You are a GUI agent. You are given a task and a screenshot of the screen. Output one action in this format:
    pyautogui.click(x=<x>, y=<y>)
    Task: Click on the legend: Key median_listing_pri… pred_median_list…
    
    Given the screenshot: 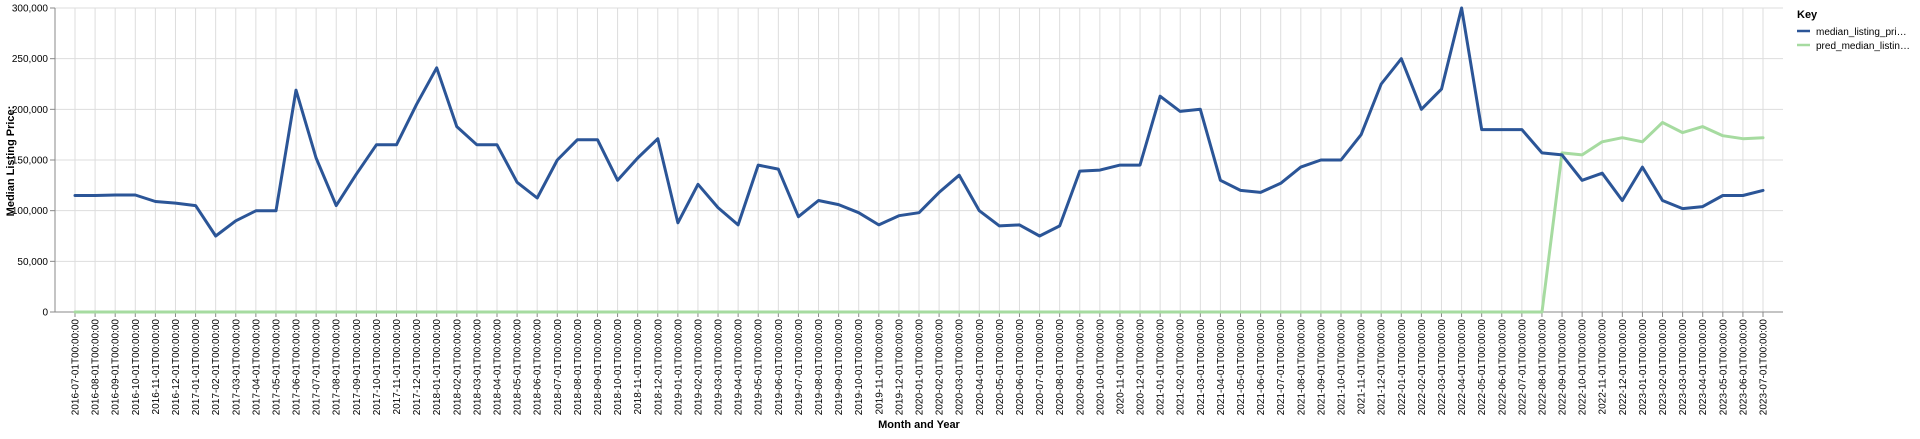 What is the action you would take?
    pyautogui.click(x=1853, y=30)
    